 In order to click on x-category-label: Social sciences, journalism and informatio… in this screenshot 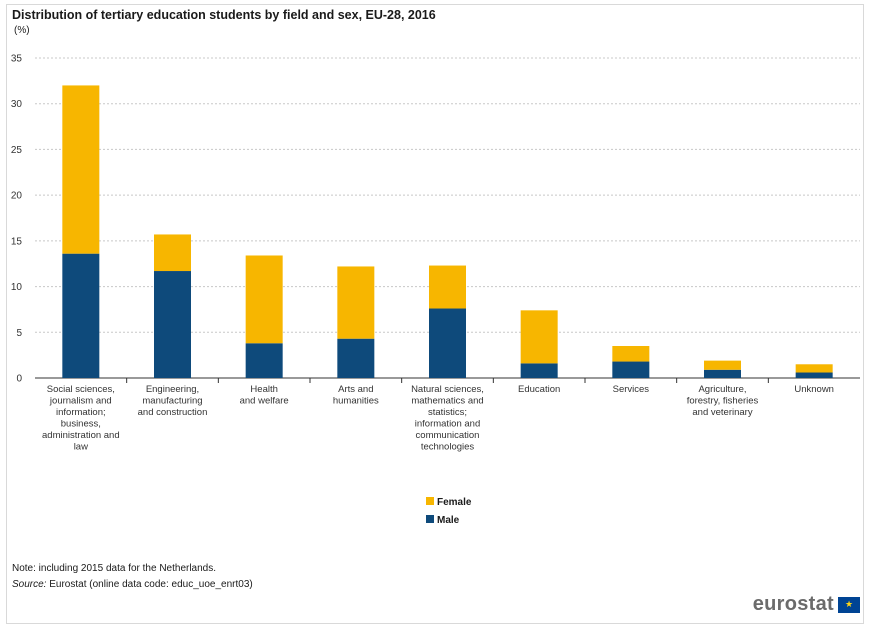, I will do `click(81, 418)`.